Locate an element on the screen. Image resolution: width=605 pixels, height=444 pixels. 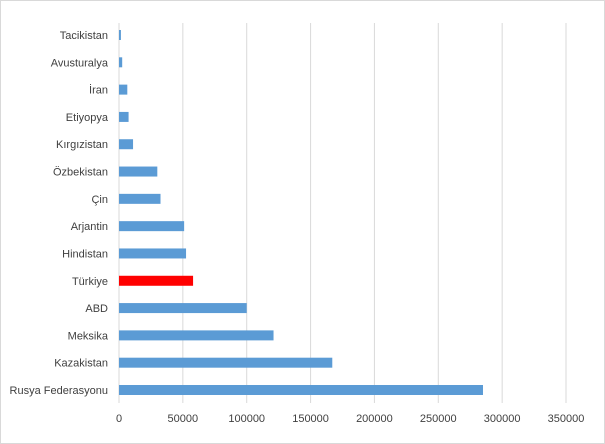
x-tick-label: 0 is located at coordinates (119, 419).